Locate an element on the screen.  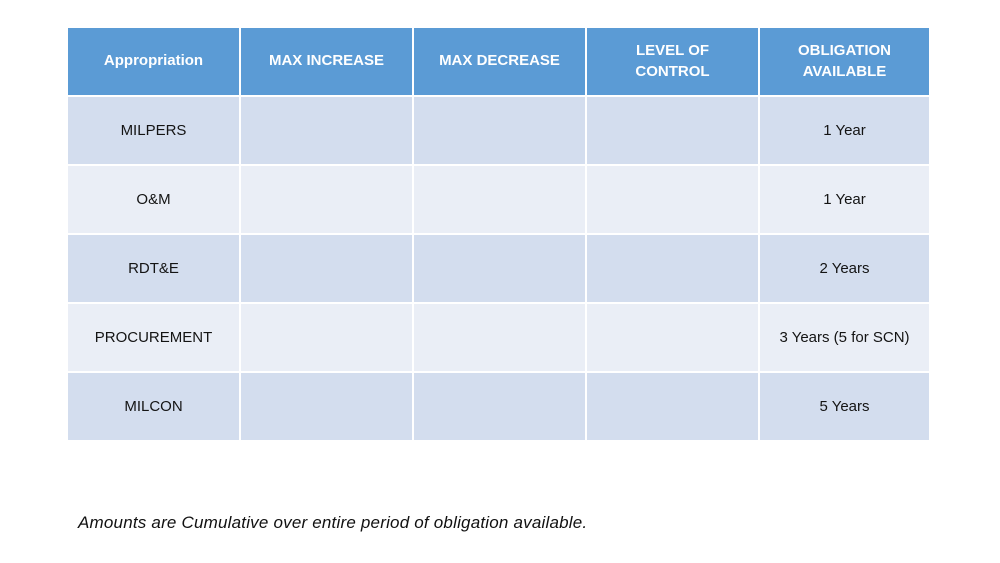
cell-appropriation: MILCON is located at coordinates (153, 406).